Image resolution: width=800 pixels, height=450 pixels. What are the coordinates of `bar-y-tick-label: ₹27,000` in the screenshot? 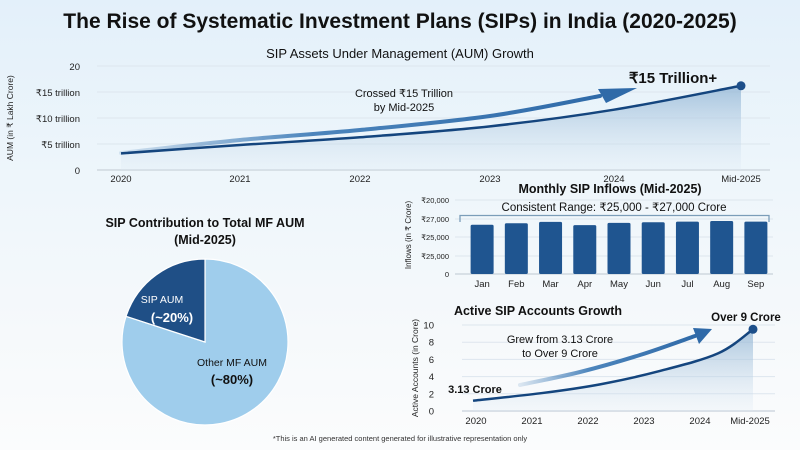 It's located at (435, 219).